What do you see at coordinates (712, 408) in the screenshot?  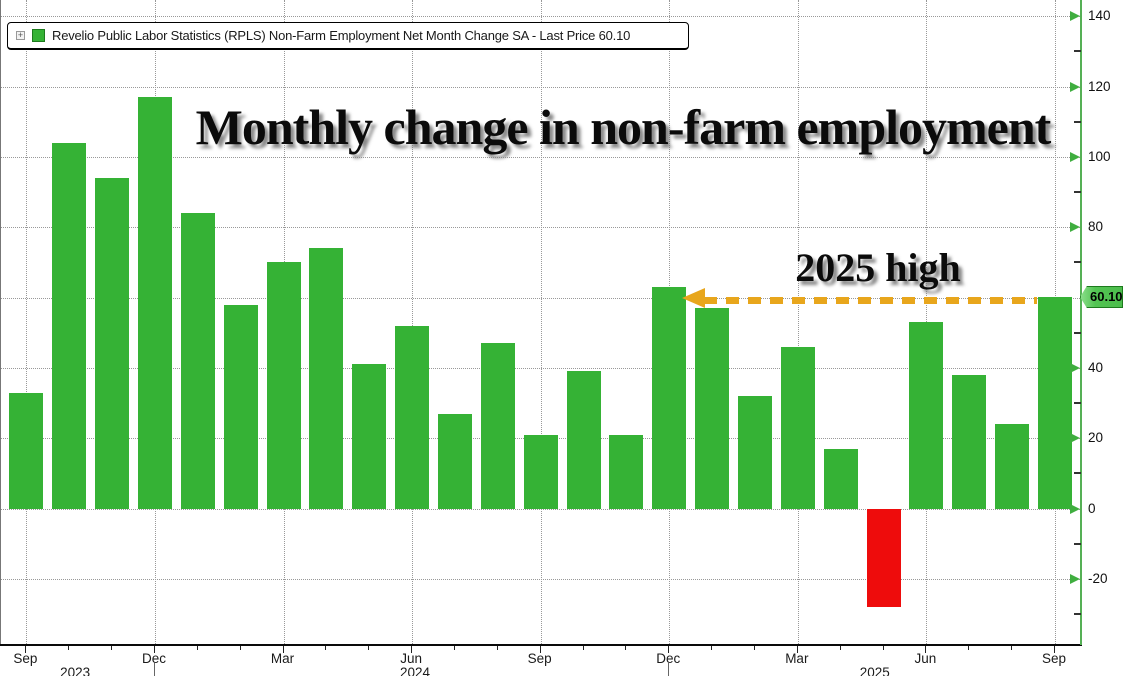 I see `bar-jan-2025` at bounding box center [712, 408].